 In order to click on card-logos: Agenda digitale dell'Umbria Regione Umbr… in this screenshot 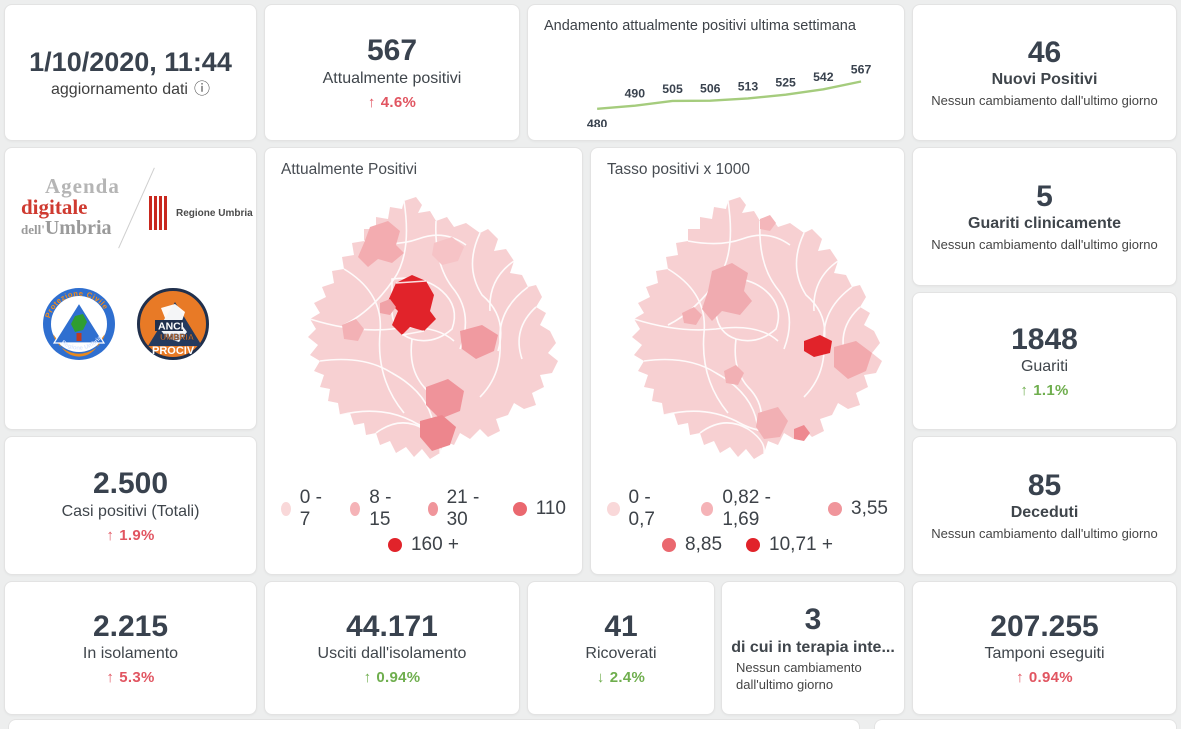, I will do `click(130, 288)`.